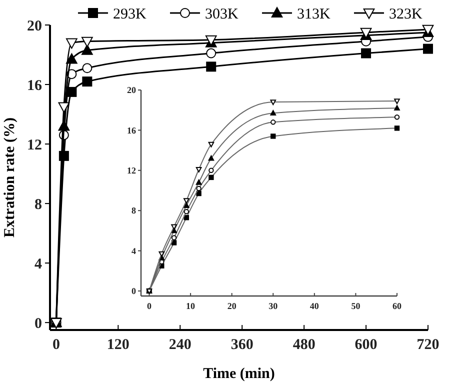 This screenshot has width=450, height=386. I want to click on x-tick-label: 600, so click(366, 345).